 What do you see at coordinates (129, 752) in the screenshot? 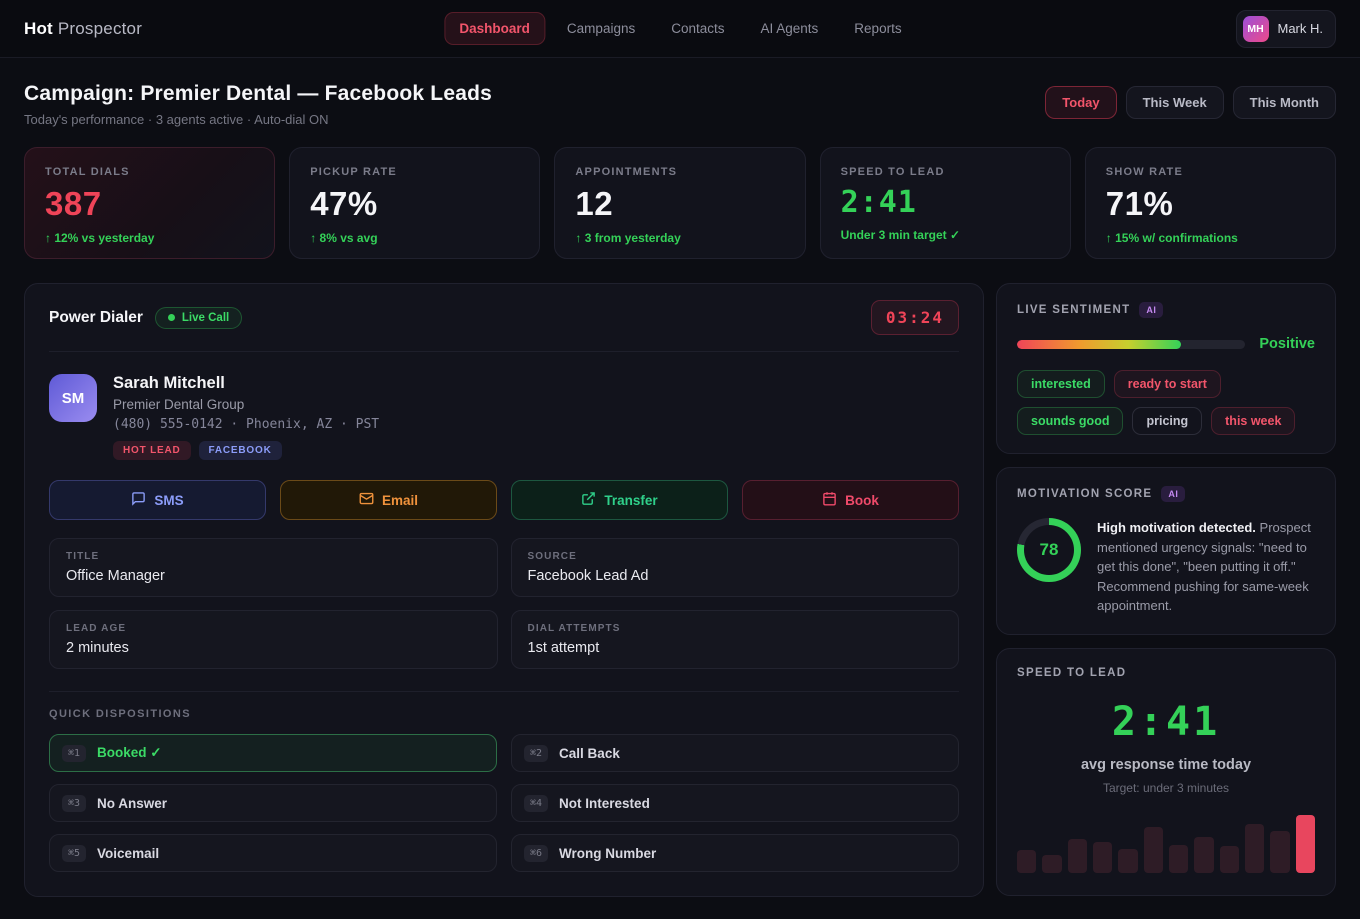
I see `disposition-label: Booked ✓` at bounding box center [129, 752].